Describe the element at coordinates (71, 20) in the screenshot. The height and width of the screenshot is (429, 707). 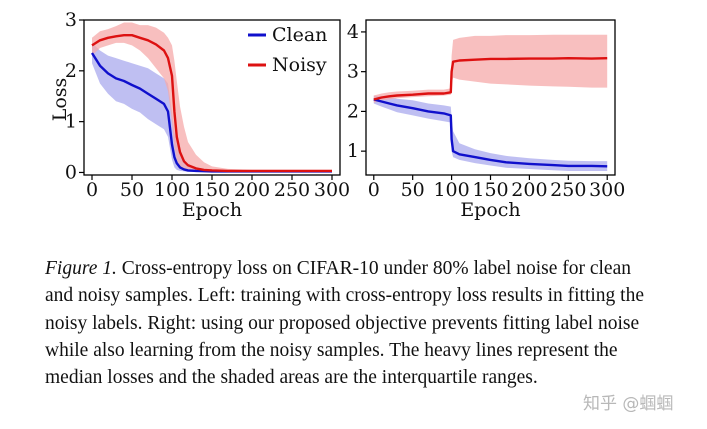
I see `left-y-tick-label: 3` at that location.